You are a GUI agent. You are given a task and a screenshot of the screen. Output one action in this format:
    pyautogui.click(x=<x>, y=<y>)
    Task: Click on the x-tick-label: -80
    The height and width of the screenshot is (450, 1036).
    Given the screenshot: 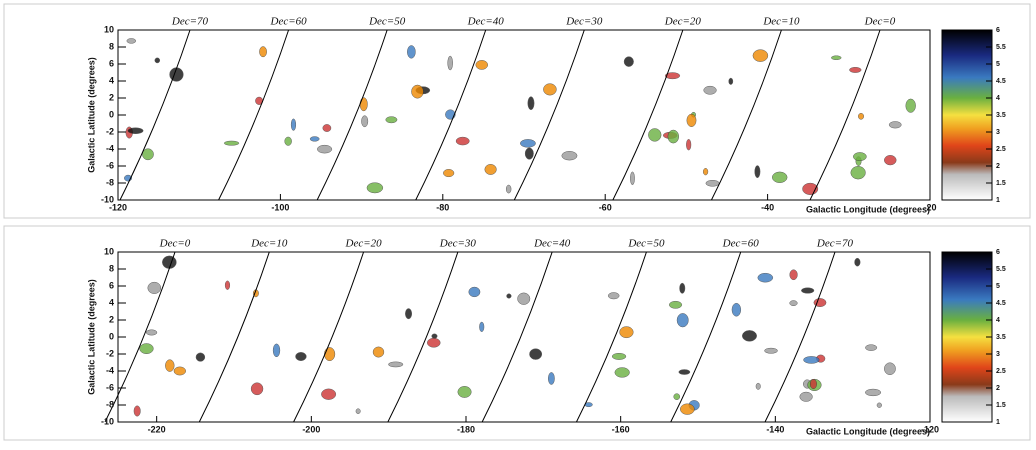 What is the action you would take?
    pyautogui.click(x=442, y=207)
    